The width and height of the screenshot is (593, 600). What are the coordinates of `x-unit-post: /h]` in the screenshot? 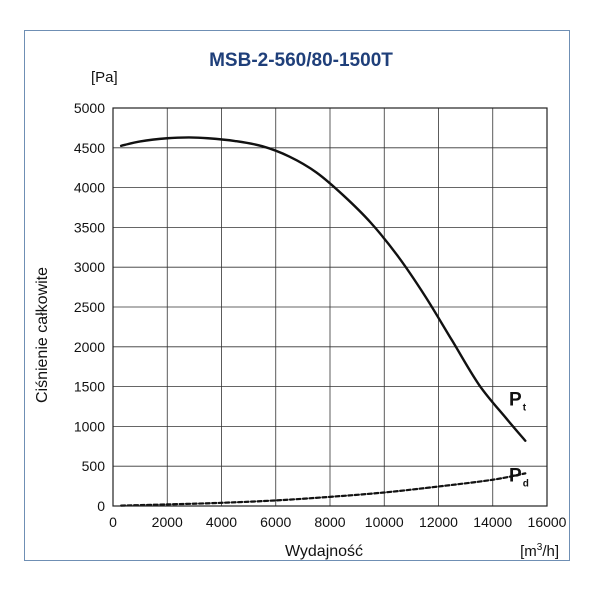 It's located at (550, 551).